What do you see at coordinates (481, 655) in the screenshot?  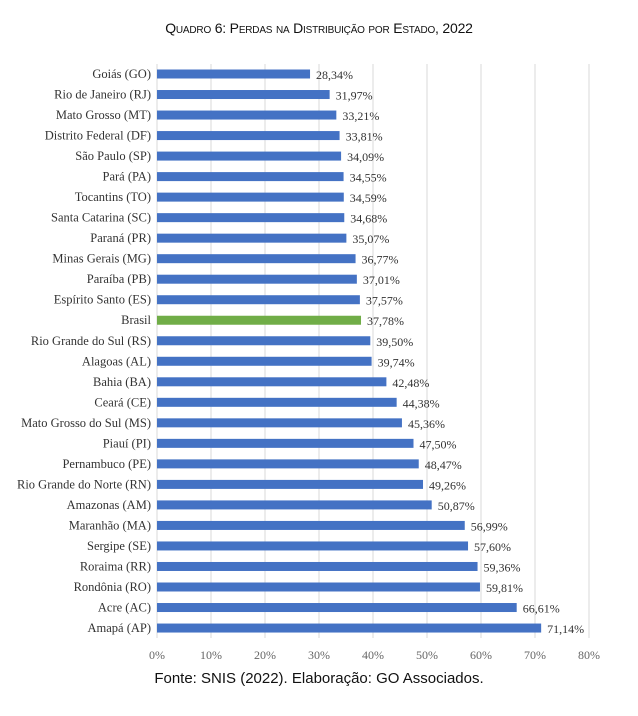 I see `x-tick-label: 60%` at bounding box center [481, 655].